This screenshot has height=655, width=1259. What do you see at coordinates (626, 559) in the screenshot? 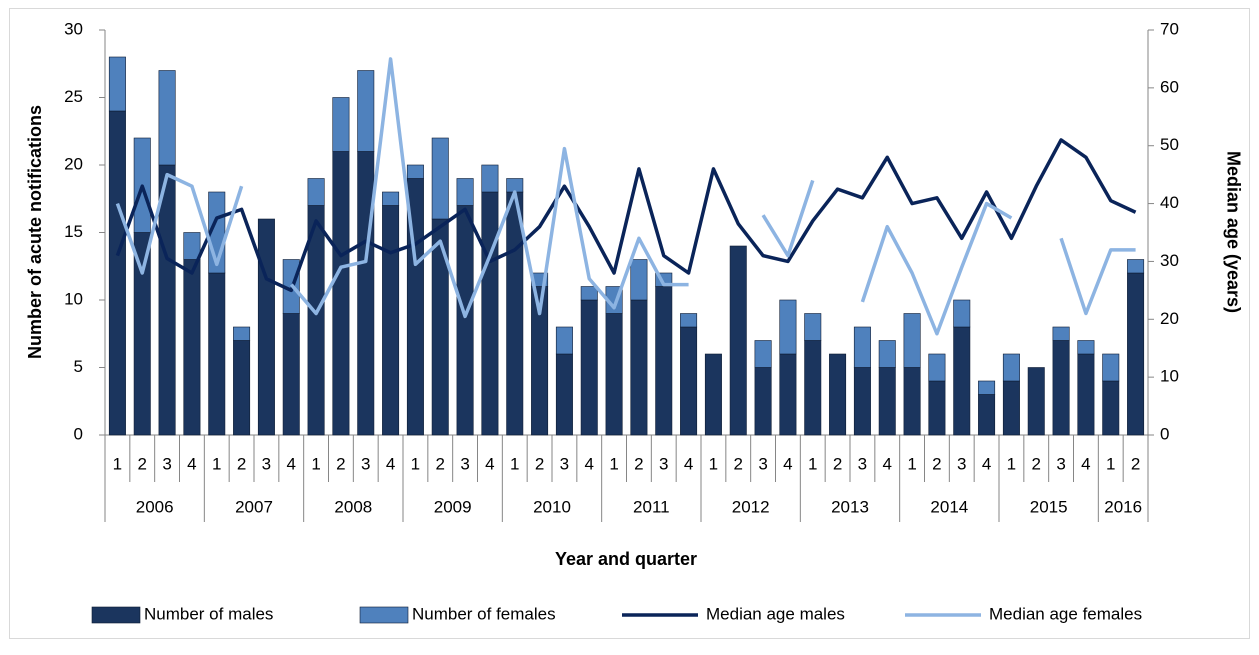
I see `x-axis-title: Year and quarter` at bounding box center [626, 559].